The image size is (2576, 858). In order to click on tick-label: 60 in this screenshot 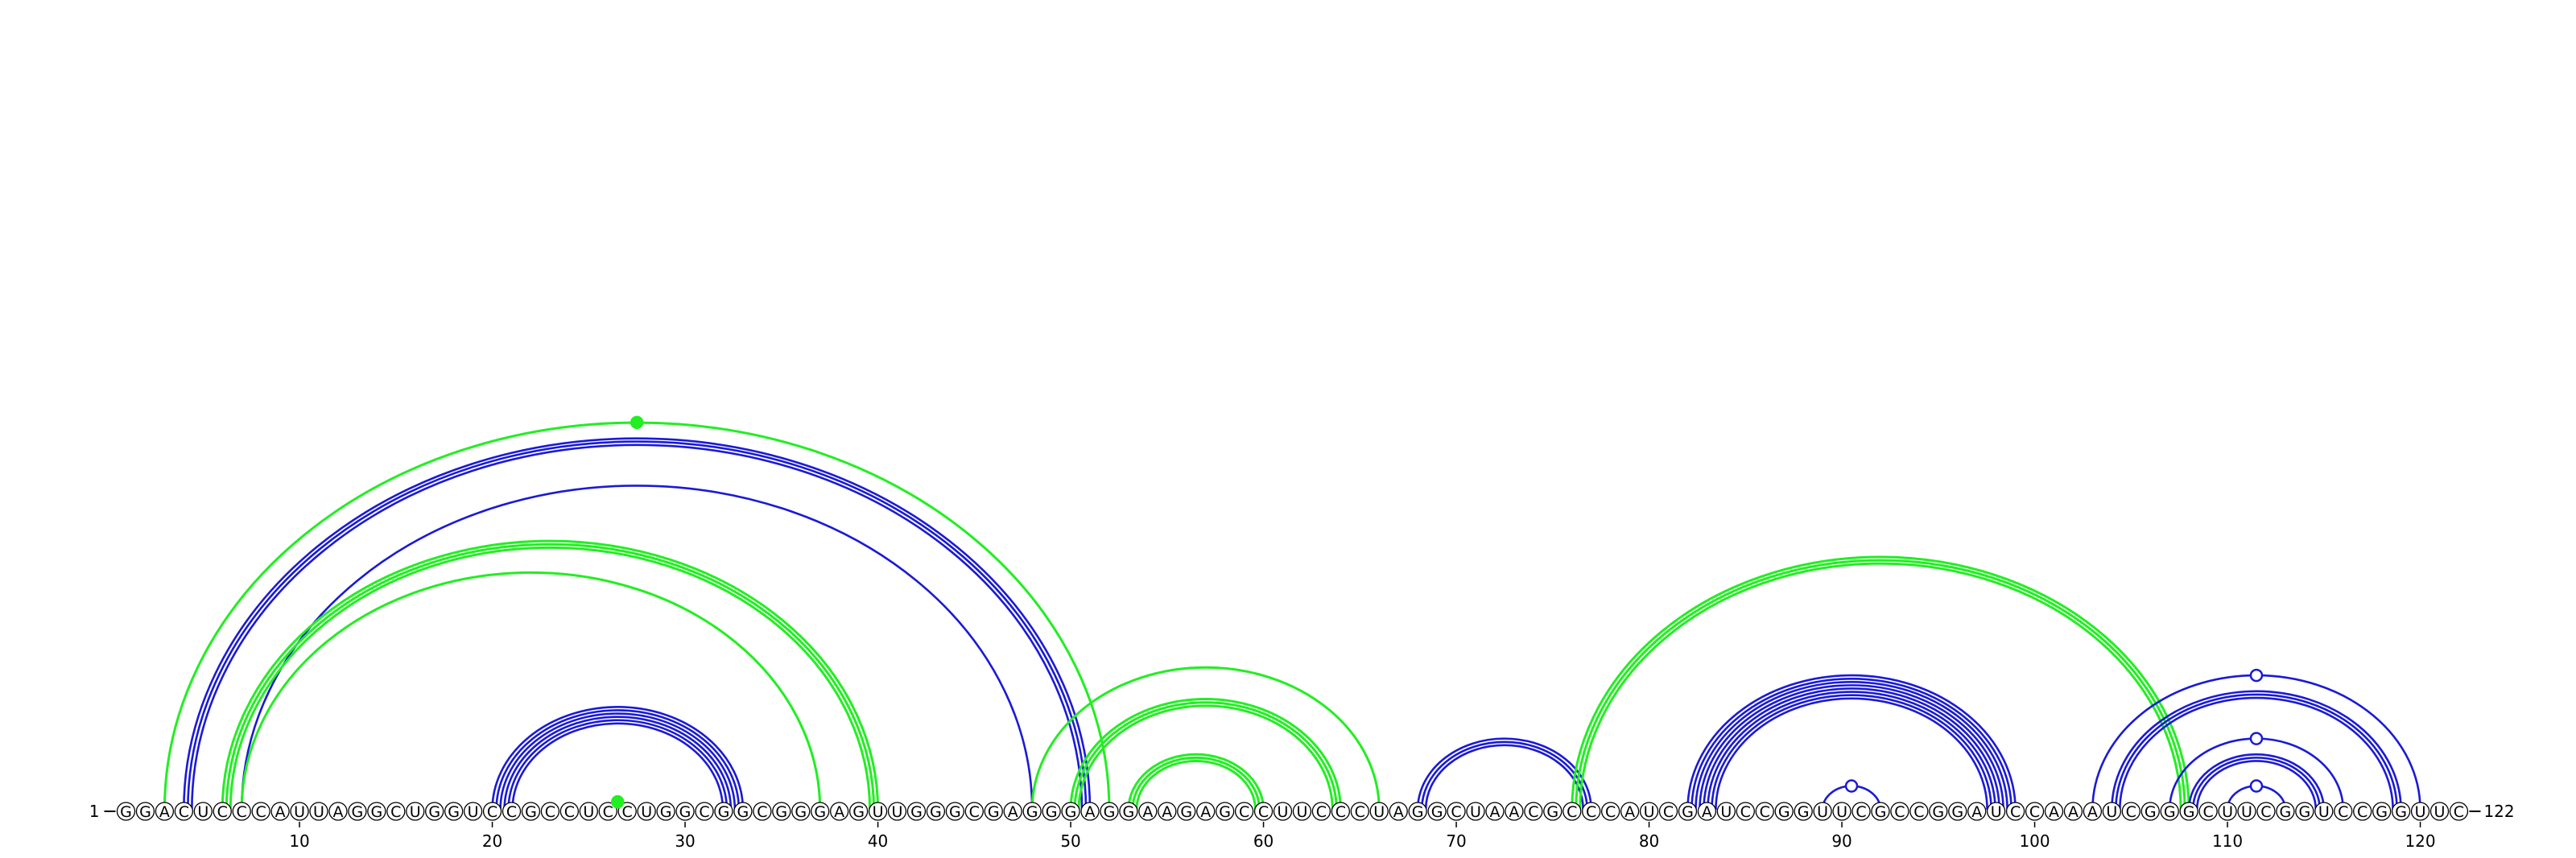, I will do `click(1263, 841)`.